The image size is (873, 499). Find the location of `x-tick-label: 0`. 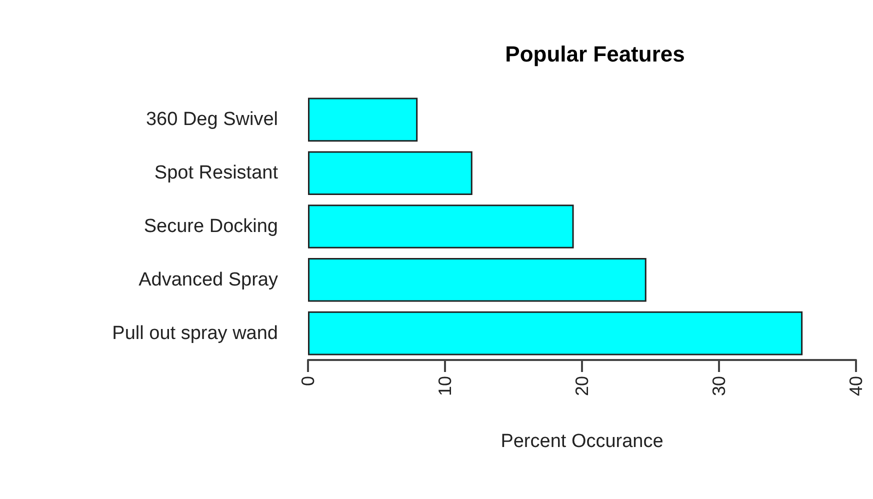

x-tick-label: 0 is located at coordinates (308, 381).